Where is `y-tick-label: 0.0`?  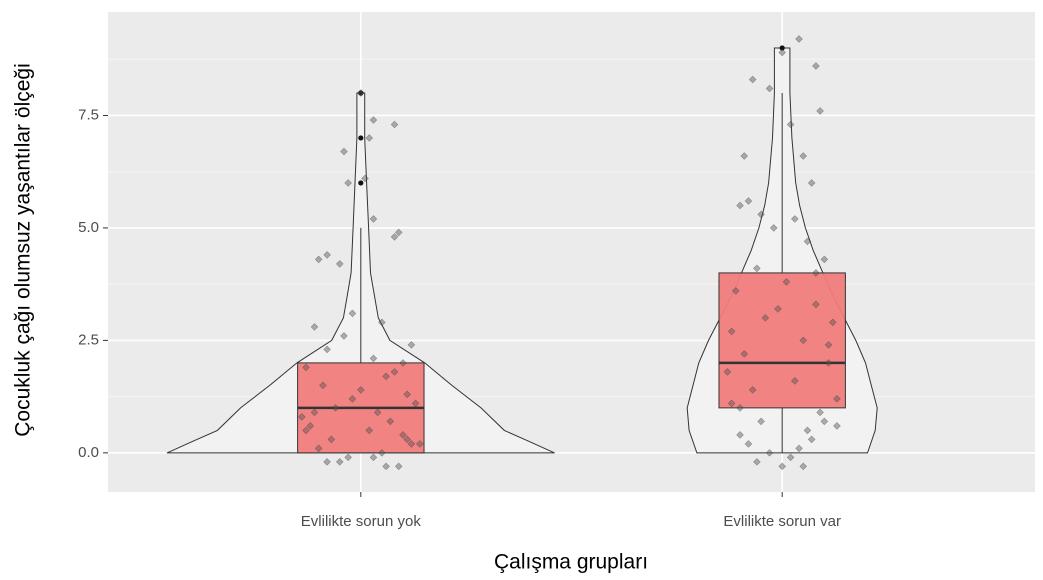 y-tick-label: 0.0 is located at coordinates (88, 452).